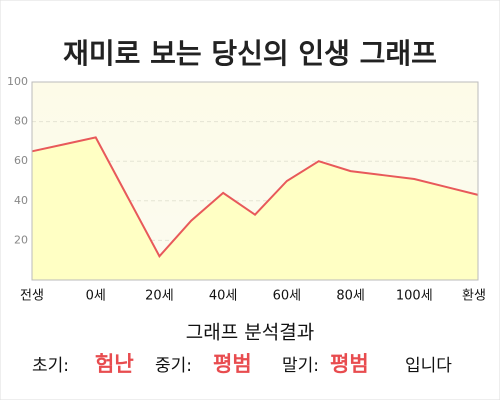 This screenshot has height=400, width=500. Describe the element at coordinates (250, 333) in the screenshot. I see `result-heading: 그래프 분석결과` at that location.